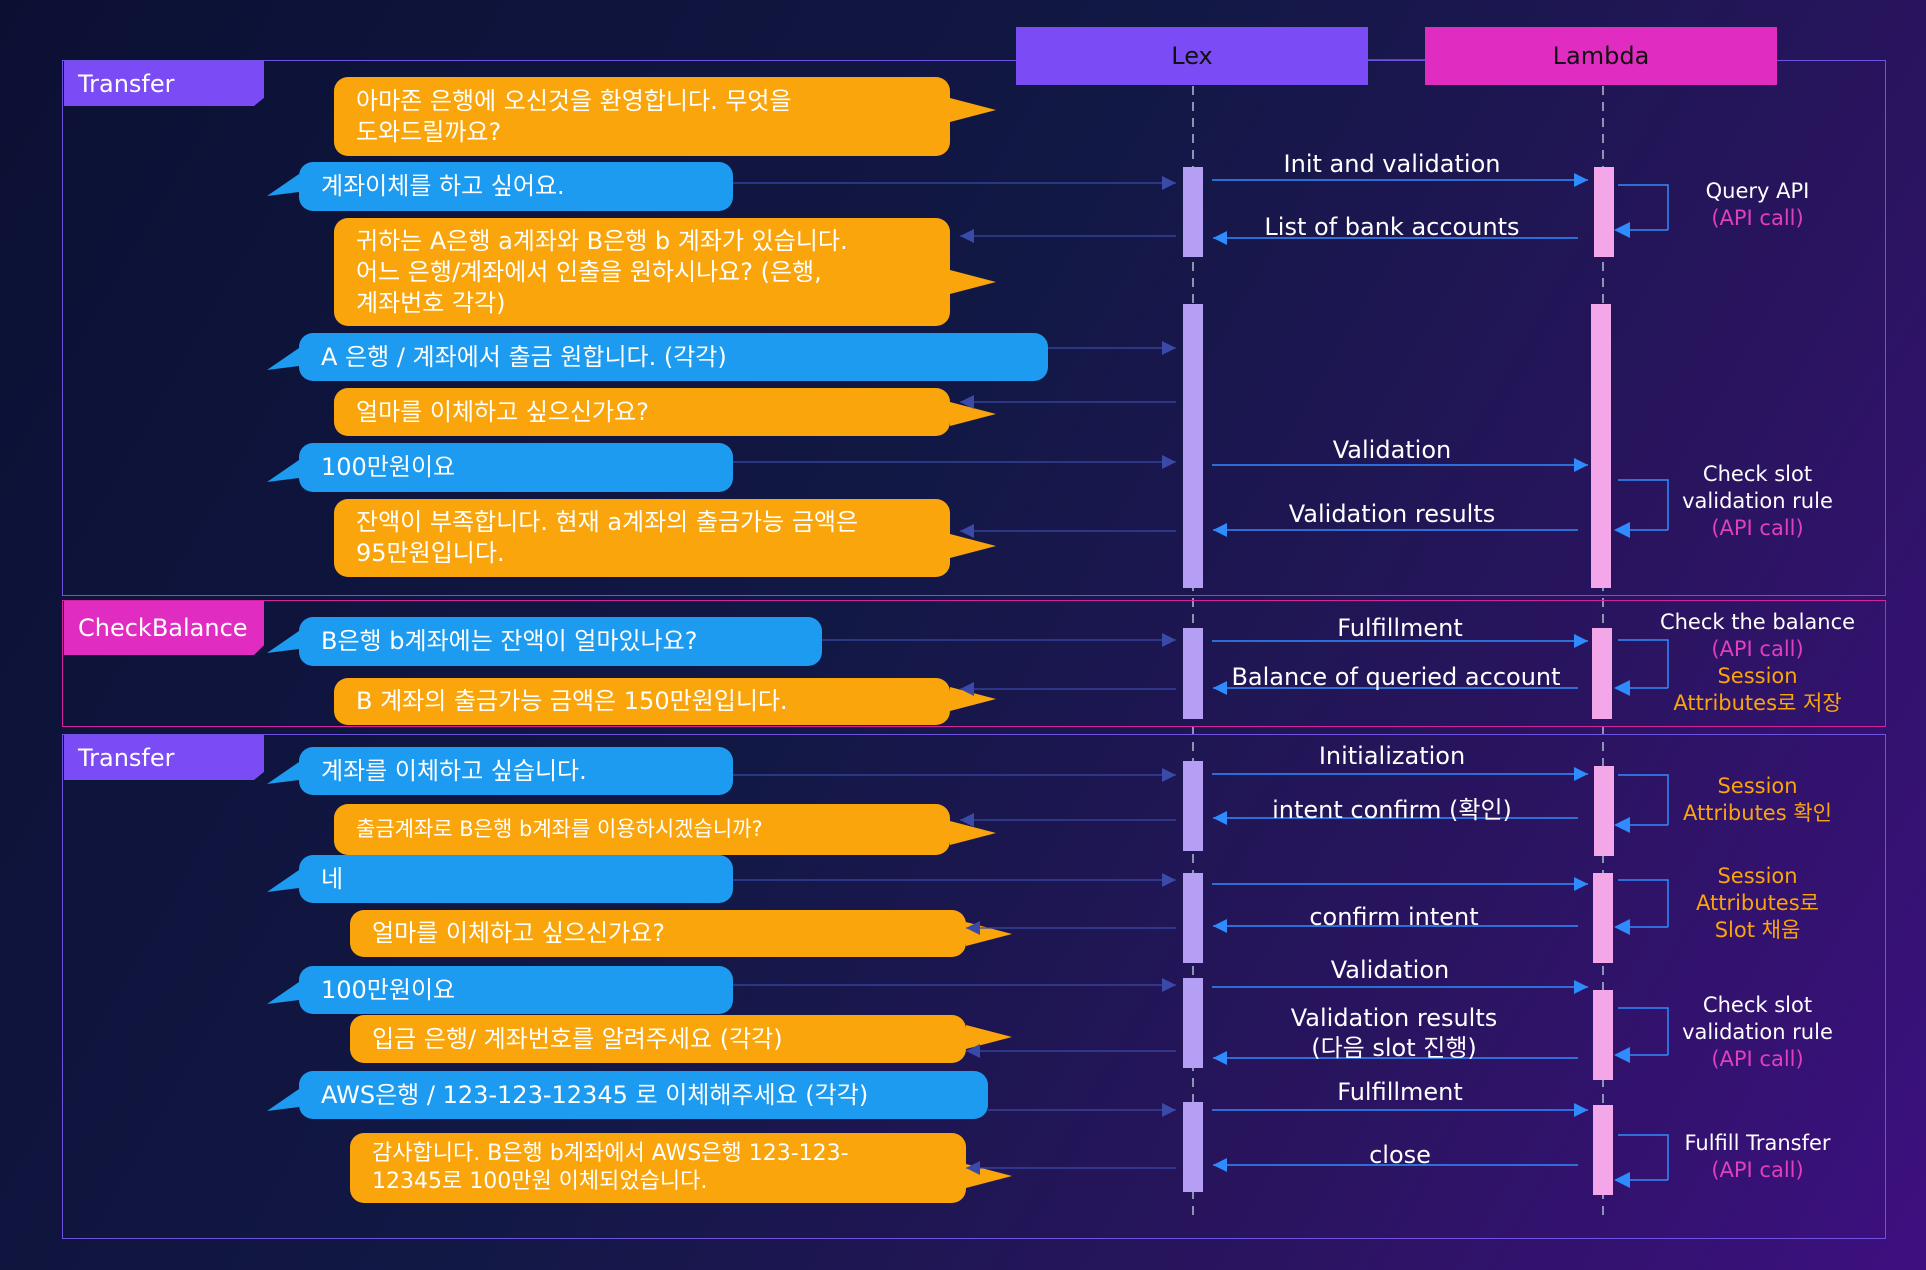 The image size is (1926, 1270). I want to click on lambda-header: Lambda, so click(1601, 56).